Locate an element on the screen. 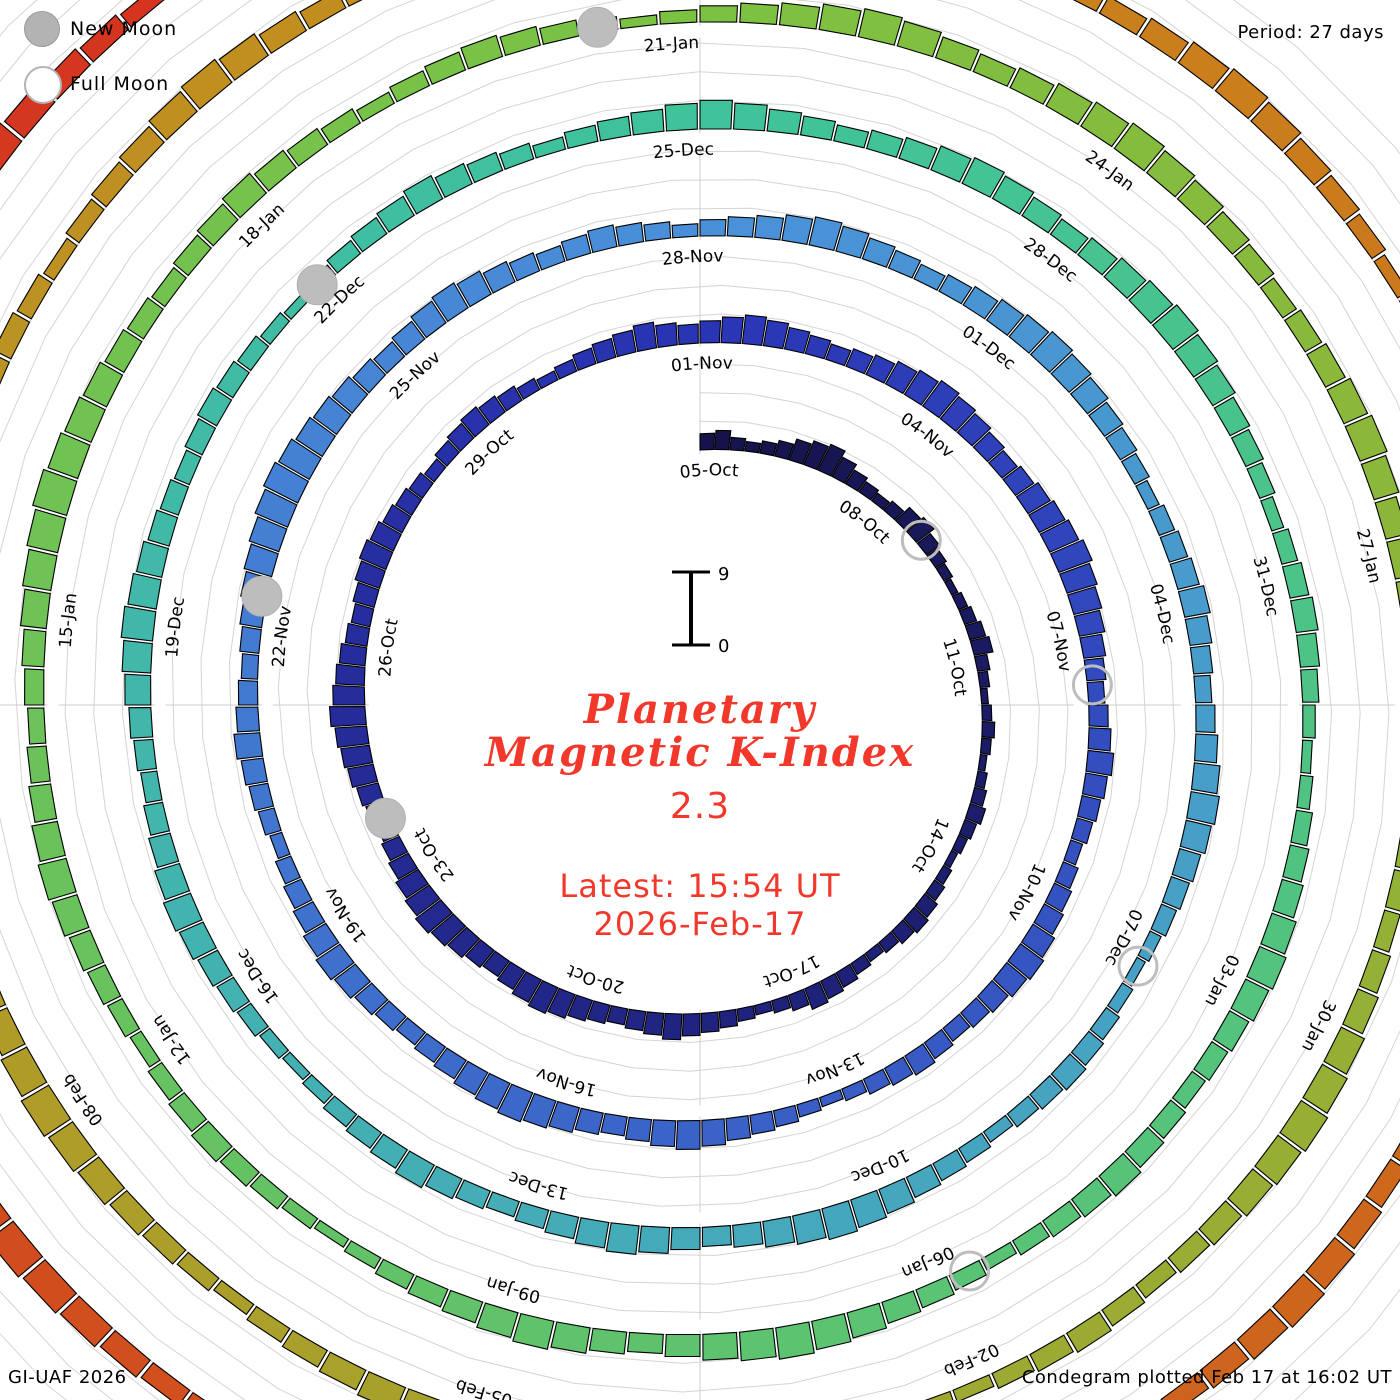 The height and width of the screenshot is (1400, 1400). full-moon-marker is located at coordinates (1092, 685).